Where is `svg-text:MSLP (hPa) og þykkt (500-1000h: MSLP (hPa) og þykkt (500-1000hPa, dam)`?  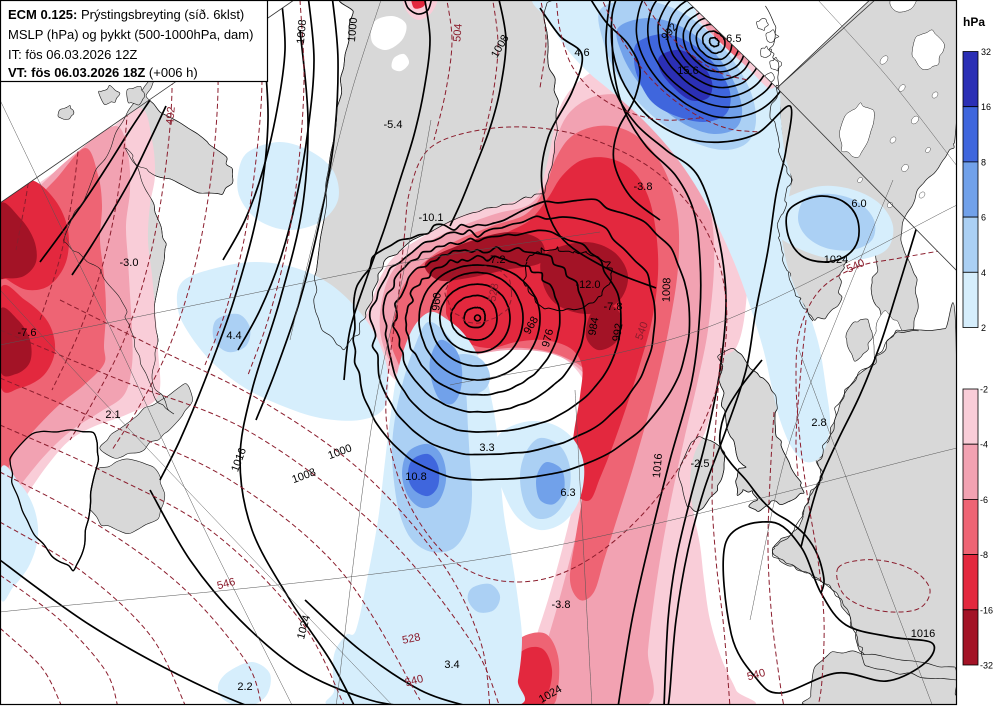 svg-text:MSLP (hPa) og þykkt (500-1000h: MSLP (hPa) og þykkt (500-1000hPa, dam) is located at coordinates (130, 34).